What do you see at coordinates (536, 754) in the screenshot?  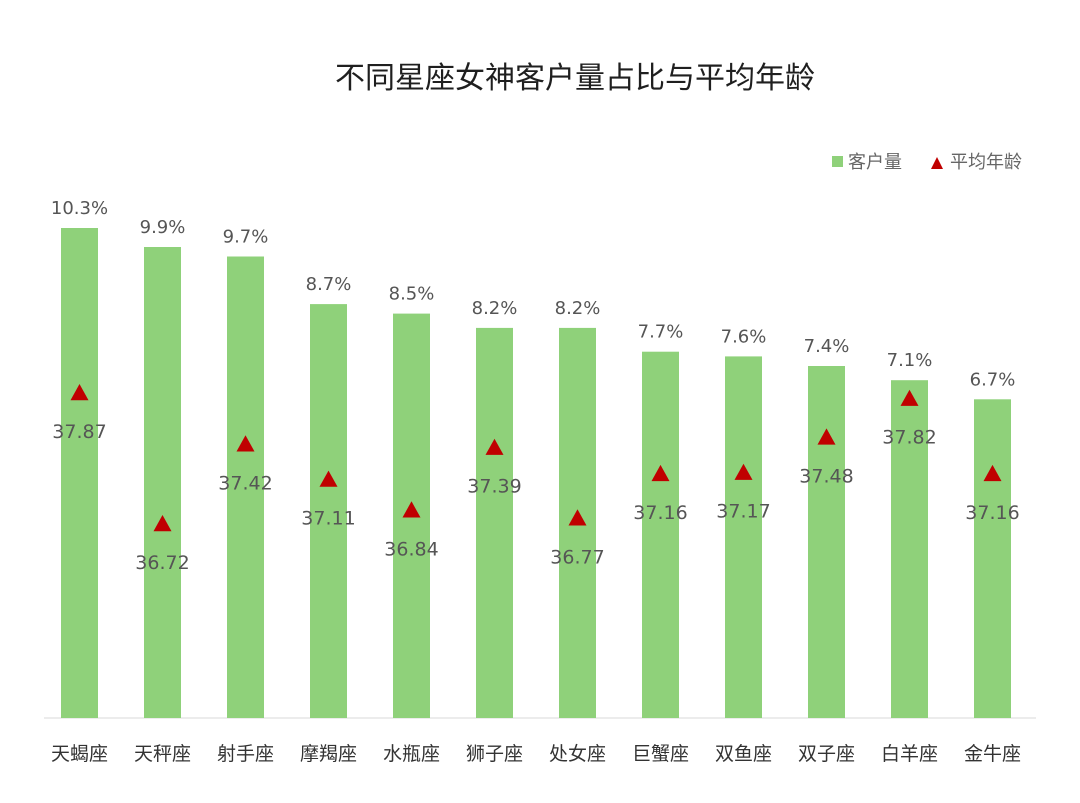 I see `category-labels: 天蝎座 天秤座 射手座 摩羯座 水瓶座 狮子座 处女座 巨蟹座 双鱼座 双子座 白羊座 金牛座` at bounding box center [536, 754].